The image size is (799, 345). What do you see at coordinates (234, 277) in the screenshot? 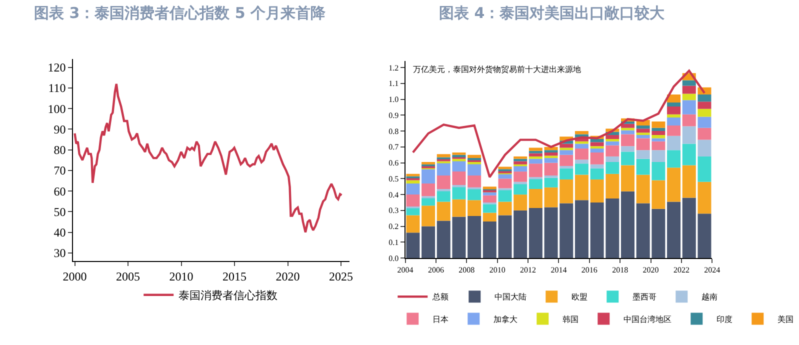
I see `x-tick-label: 2015` at bounding box center [234, 277].